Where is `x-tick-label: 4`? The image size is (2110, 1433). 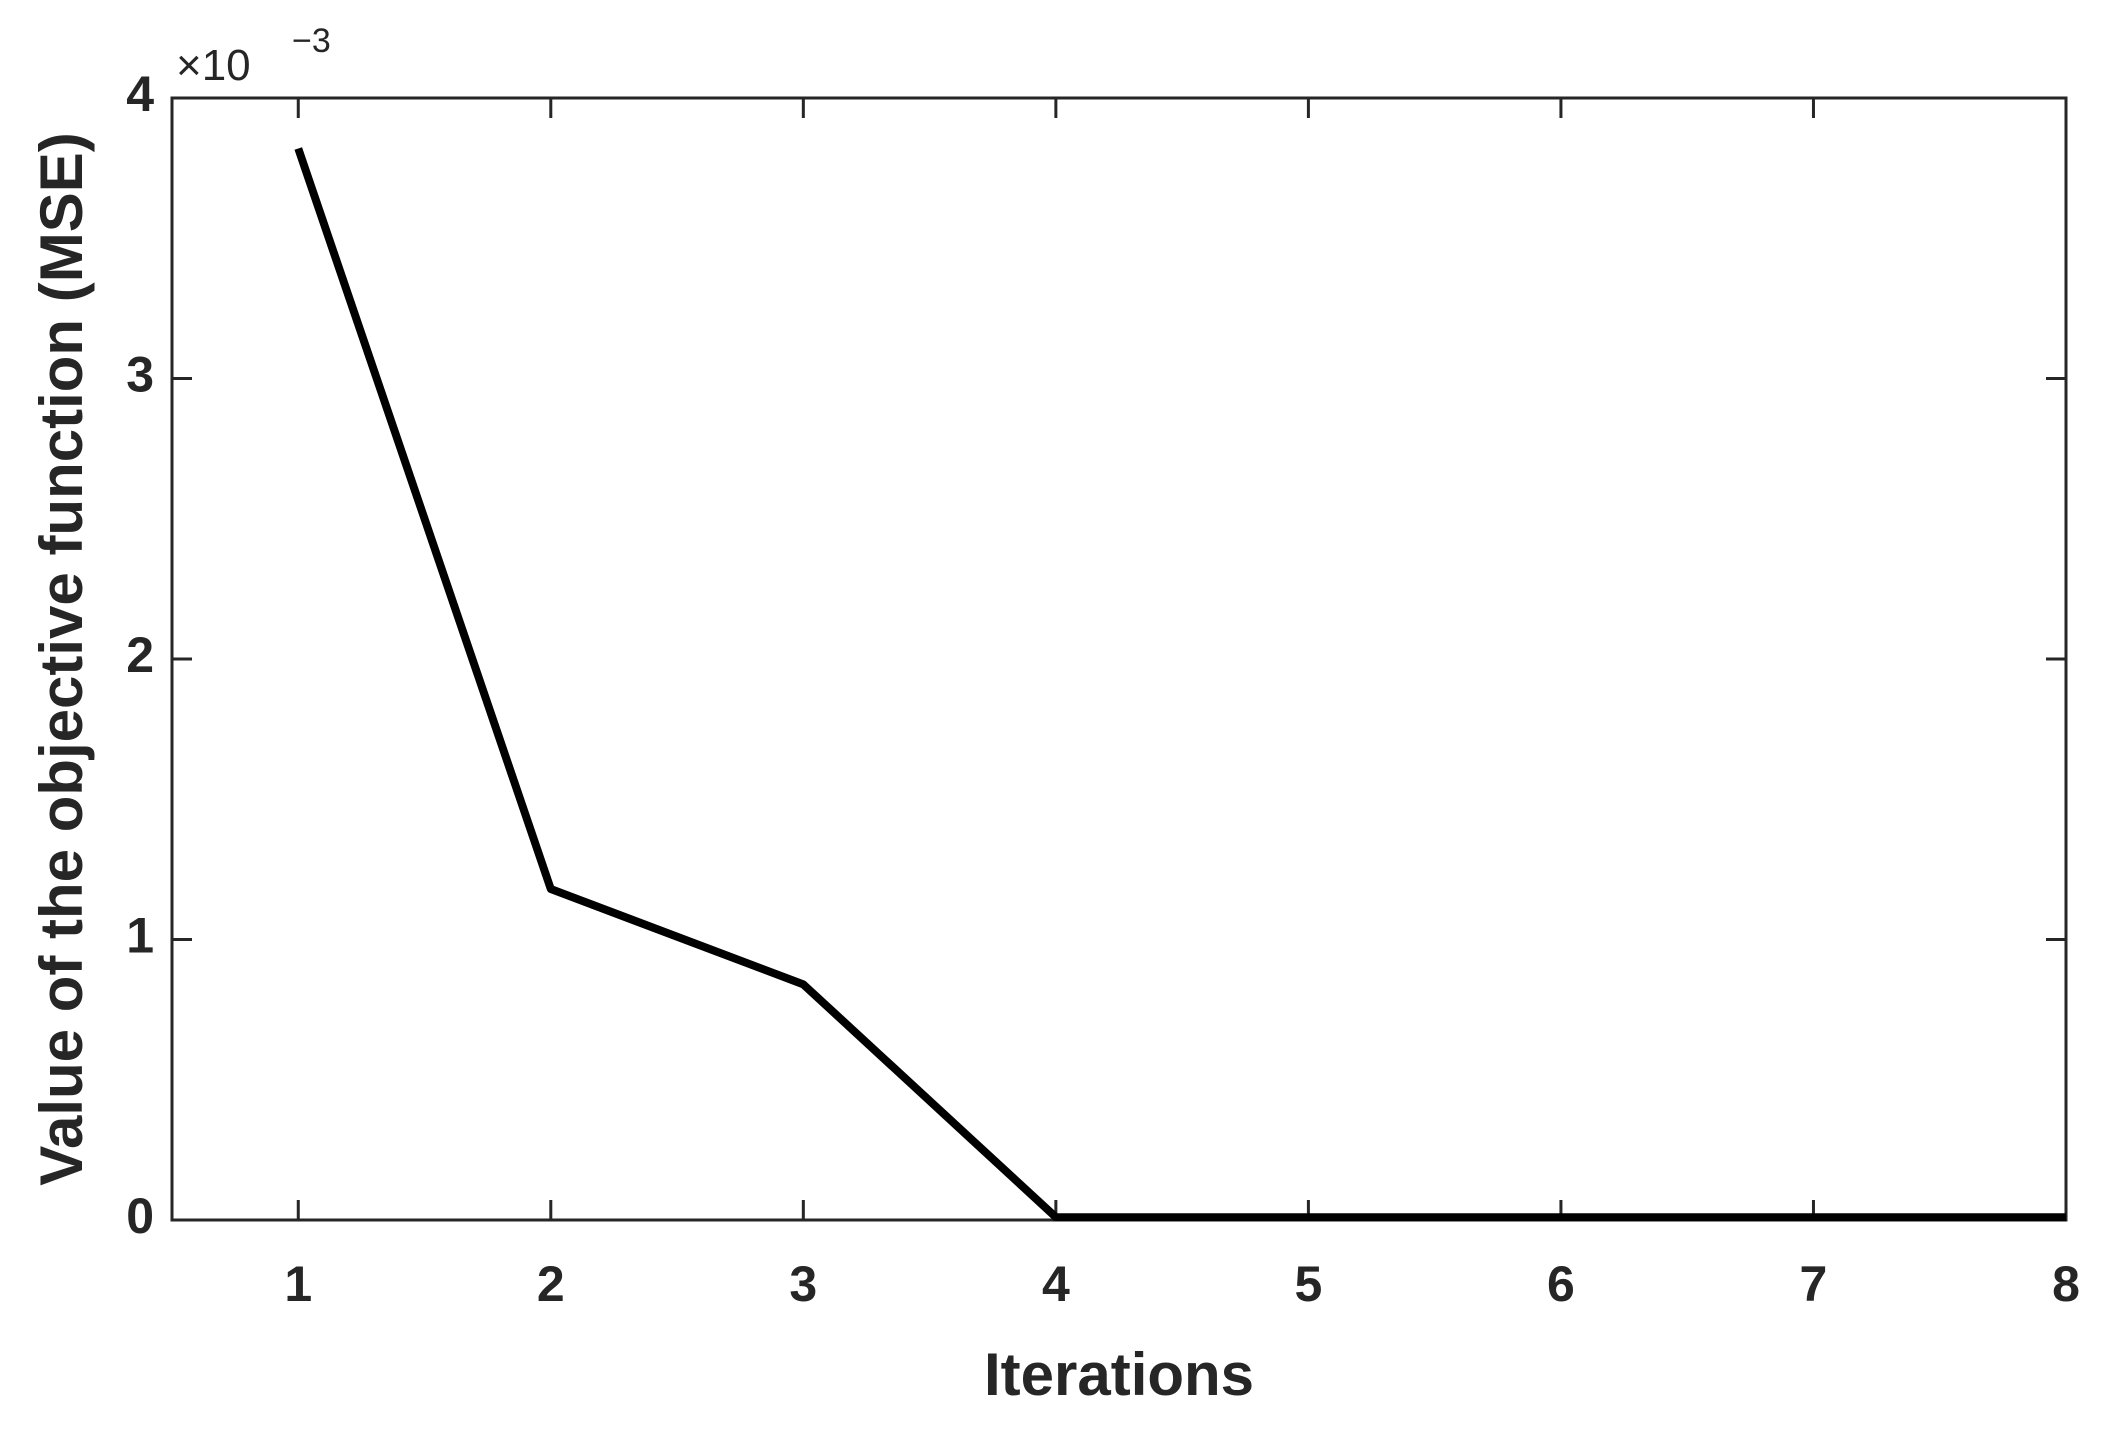 x-tick-label: 4 is located at coordinates (1056, 1284).